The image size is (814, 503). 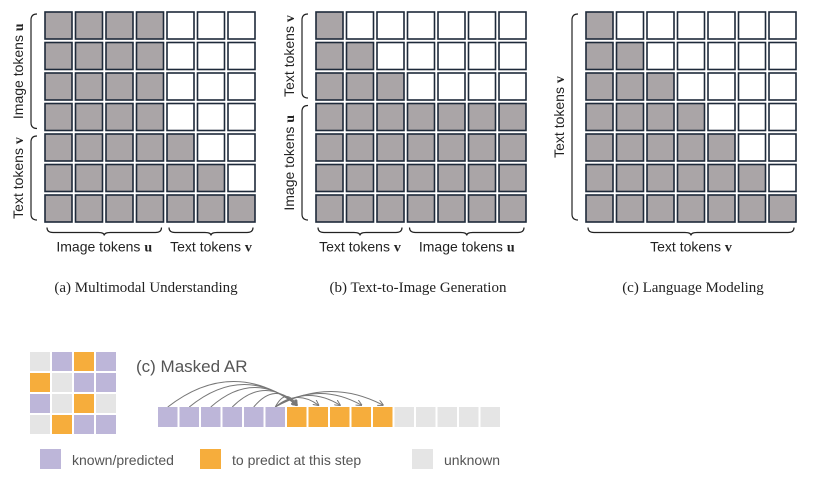 I want to click on caption-text-to-image-generation: (b) Text-to-Image Generation, so click(x=418, y=288).